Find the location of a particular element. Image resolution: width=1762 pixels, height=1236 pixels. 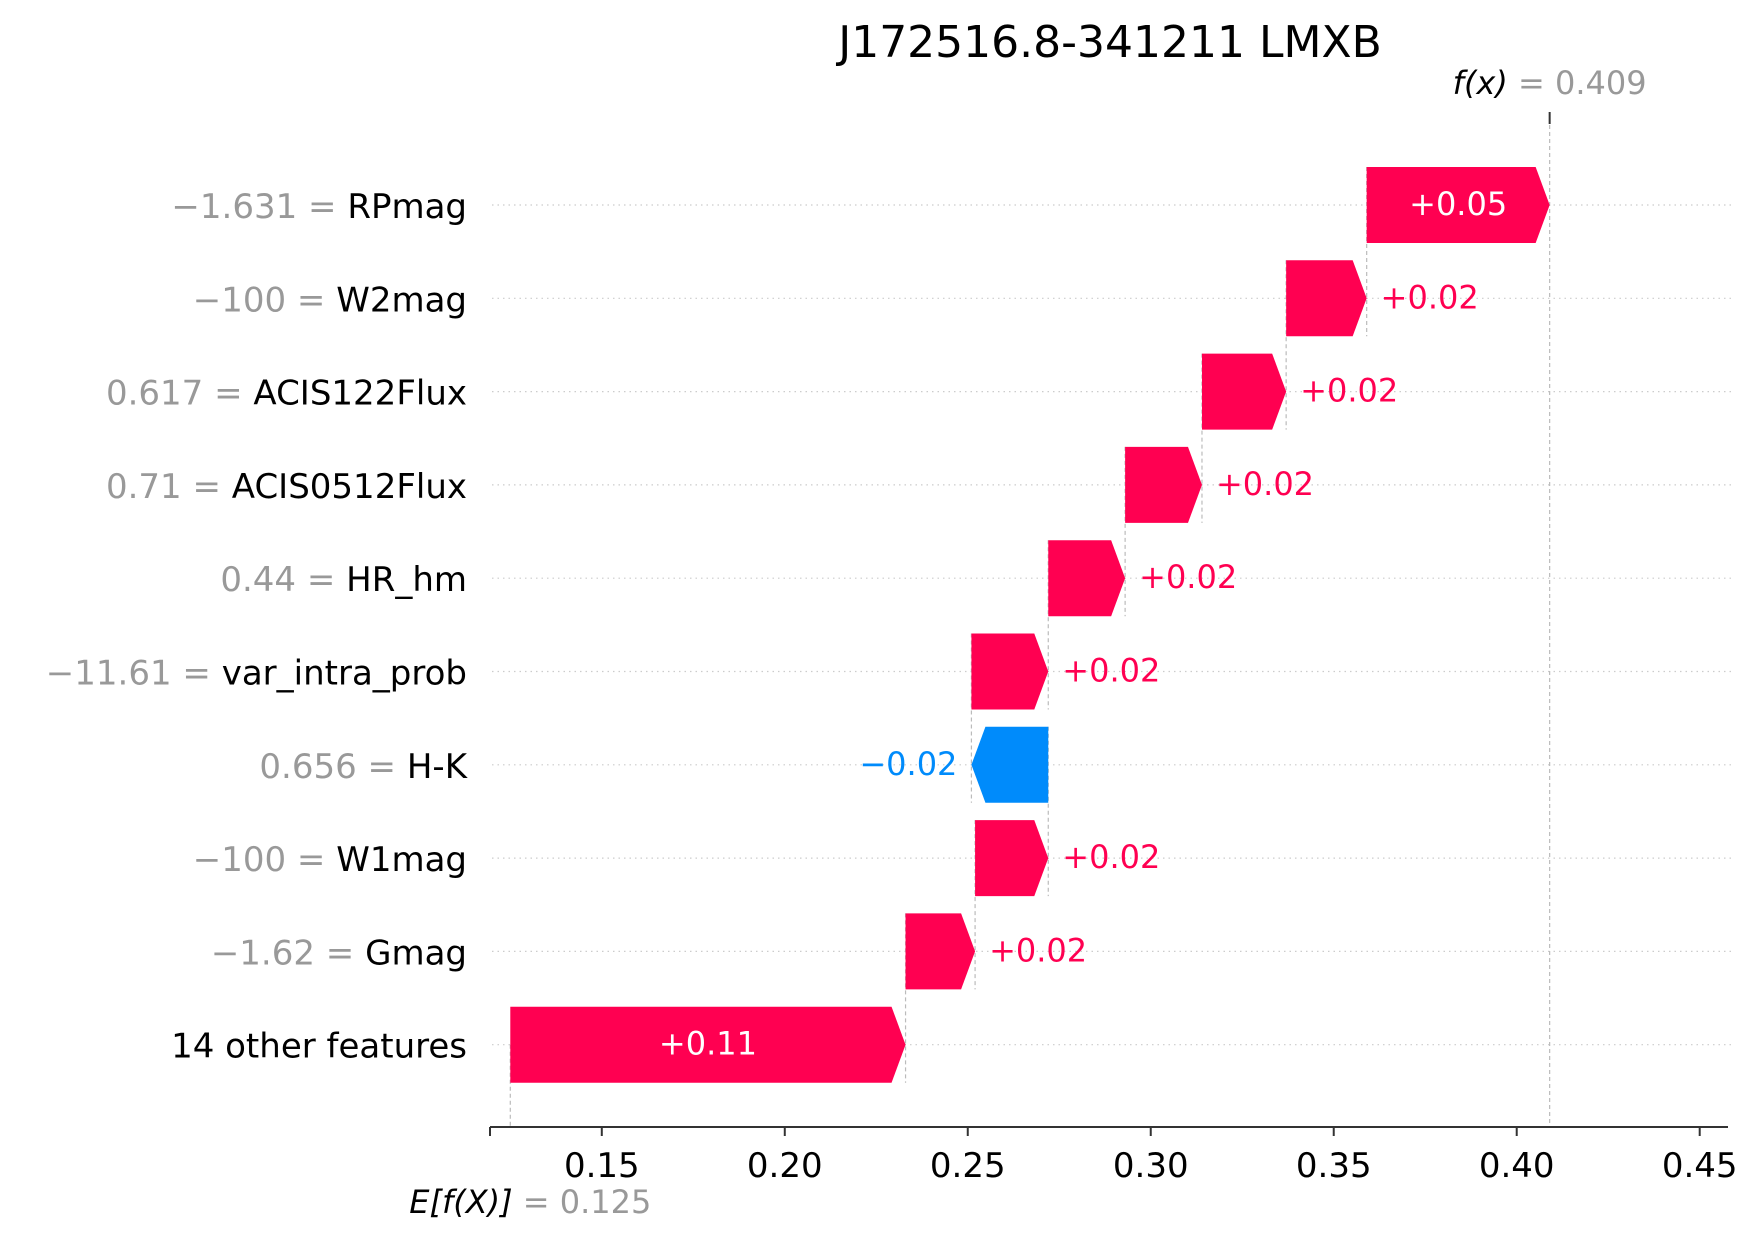

output-value-label: f(x) = 0.409 is located at coordinates (1550, 83).